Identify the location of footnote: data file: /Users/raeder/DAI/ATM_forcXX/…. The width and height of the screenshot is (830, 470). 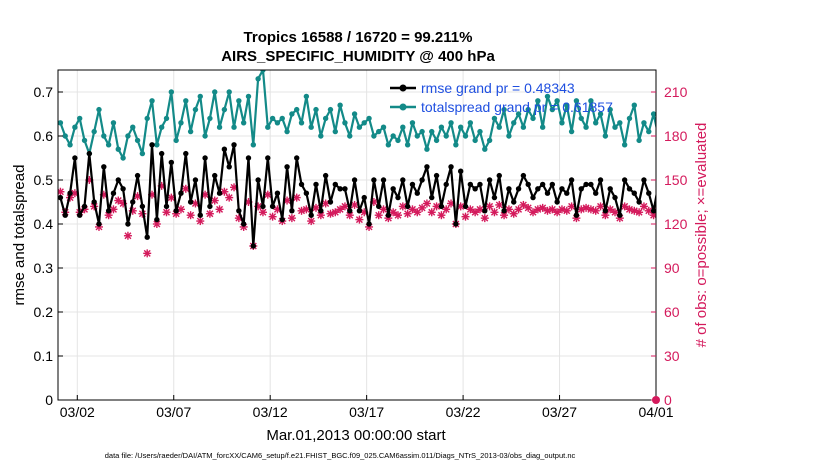
(340, 455).